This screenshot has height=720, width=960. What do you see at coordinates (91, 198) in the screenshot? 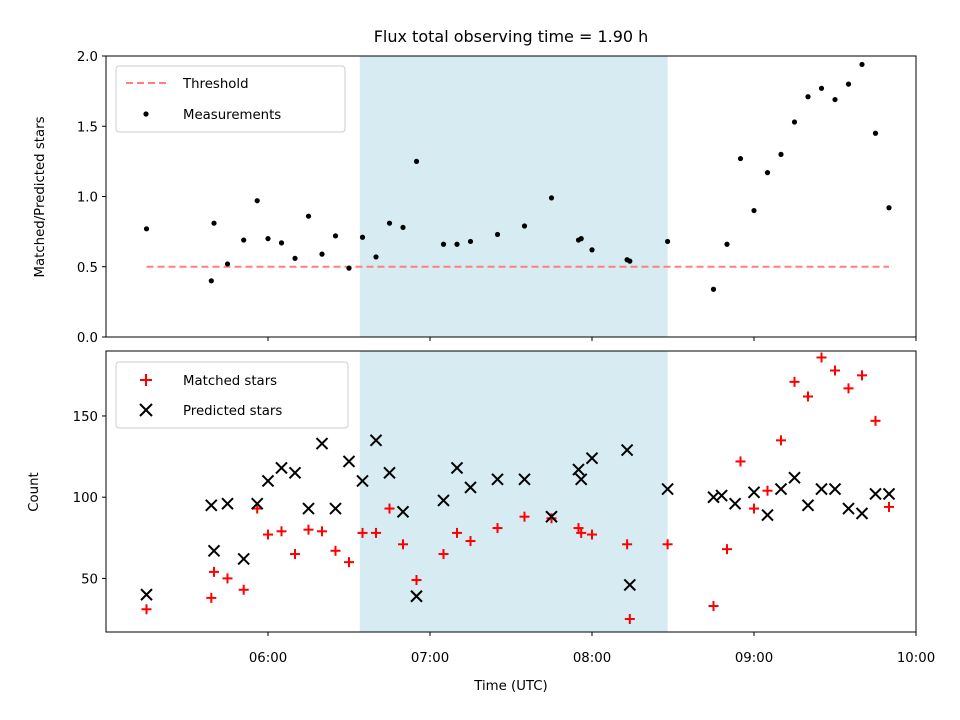
I see `top-y-ticks: 0.0 0.5 1.0 1.5 2.0` at bounding box center [91, 198].